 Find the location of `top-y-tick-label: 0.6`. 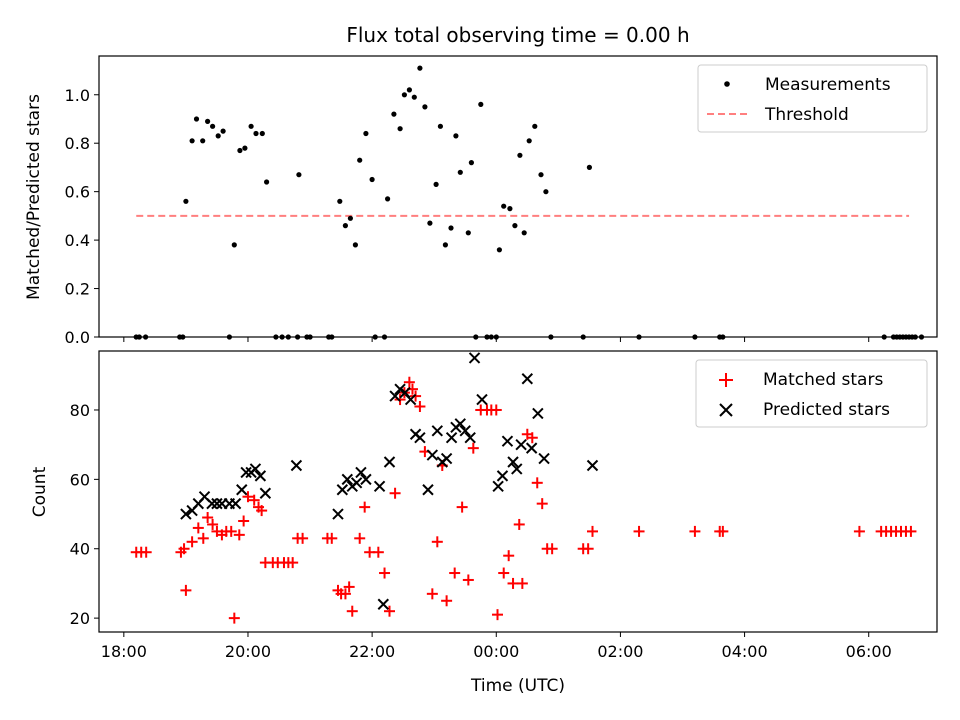

top-y-tick-label: 0.6 is located at coordinates (77, 192).